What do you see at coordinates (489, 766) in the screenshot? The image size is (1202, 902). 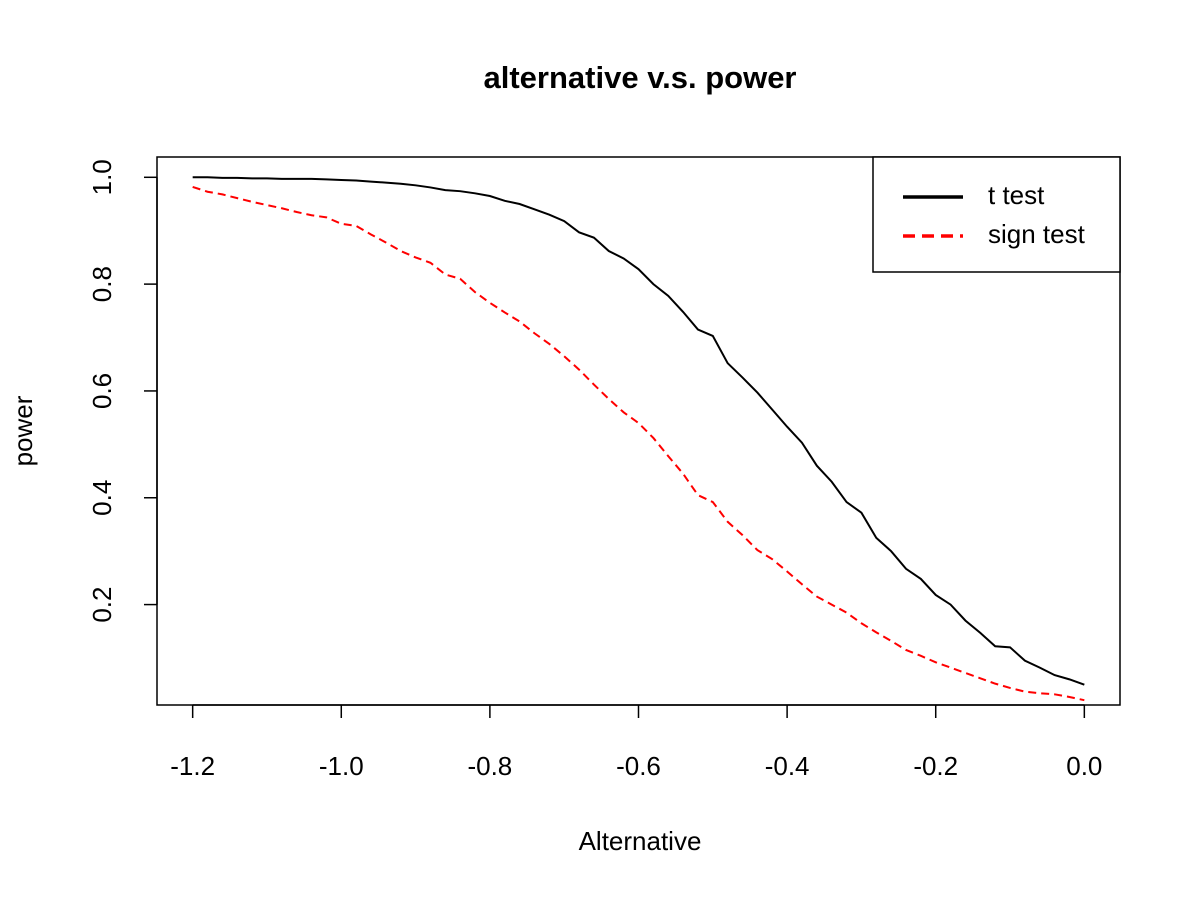 I see `x-tick-label: -0.8` at bounding box center [489, 766].